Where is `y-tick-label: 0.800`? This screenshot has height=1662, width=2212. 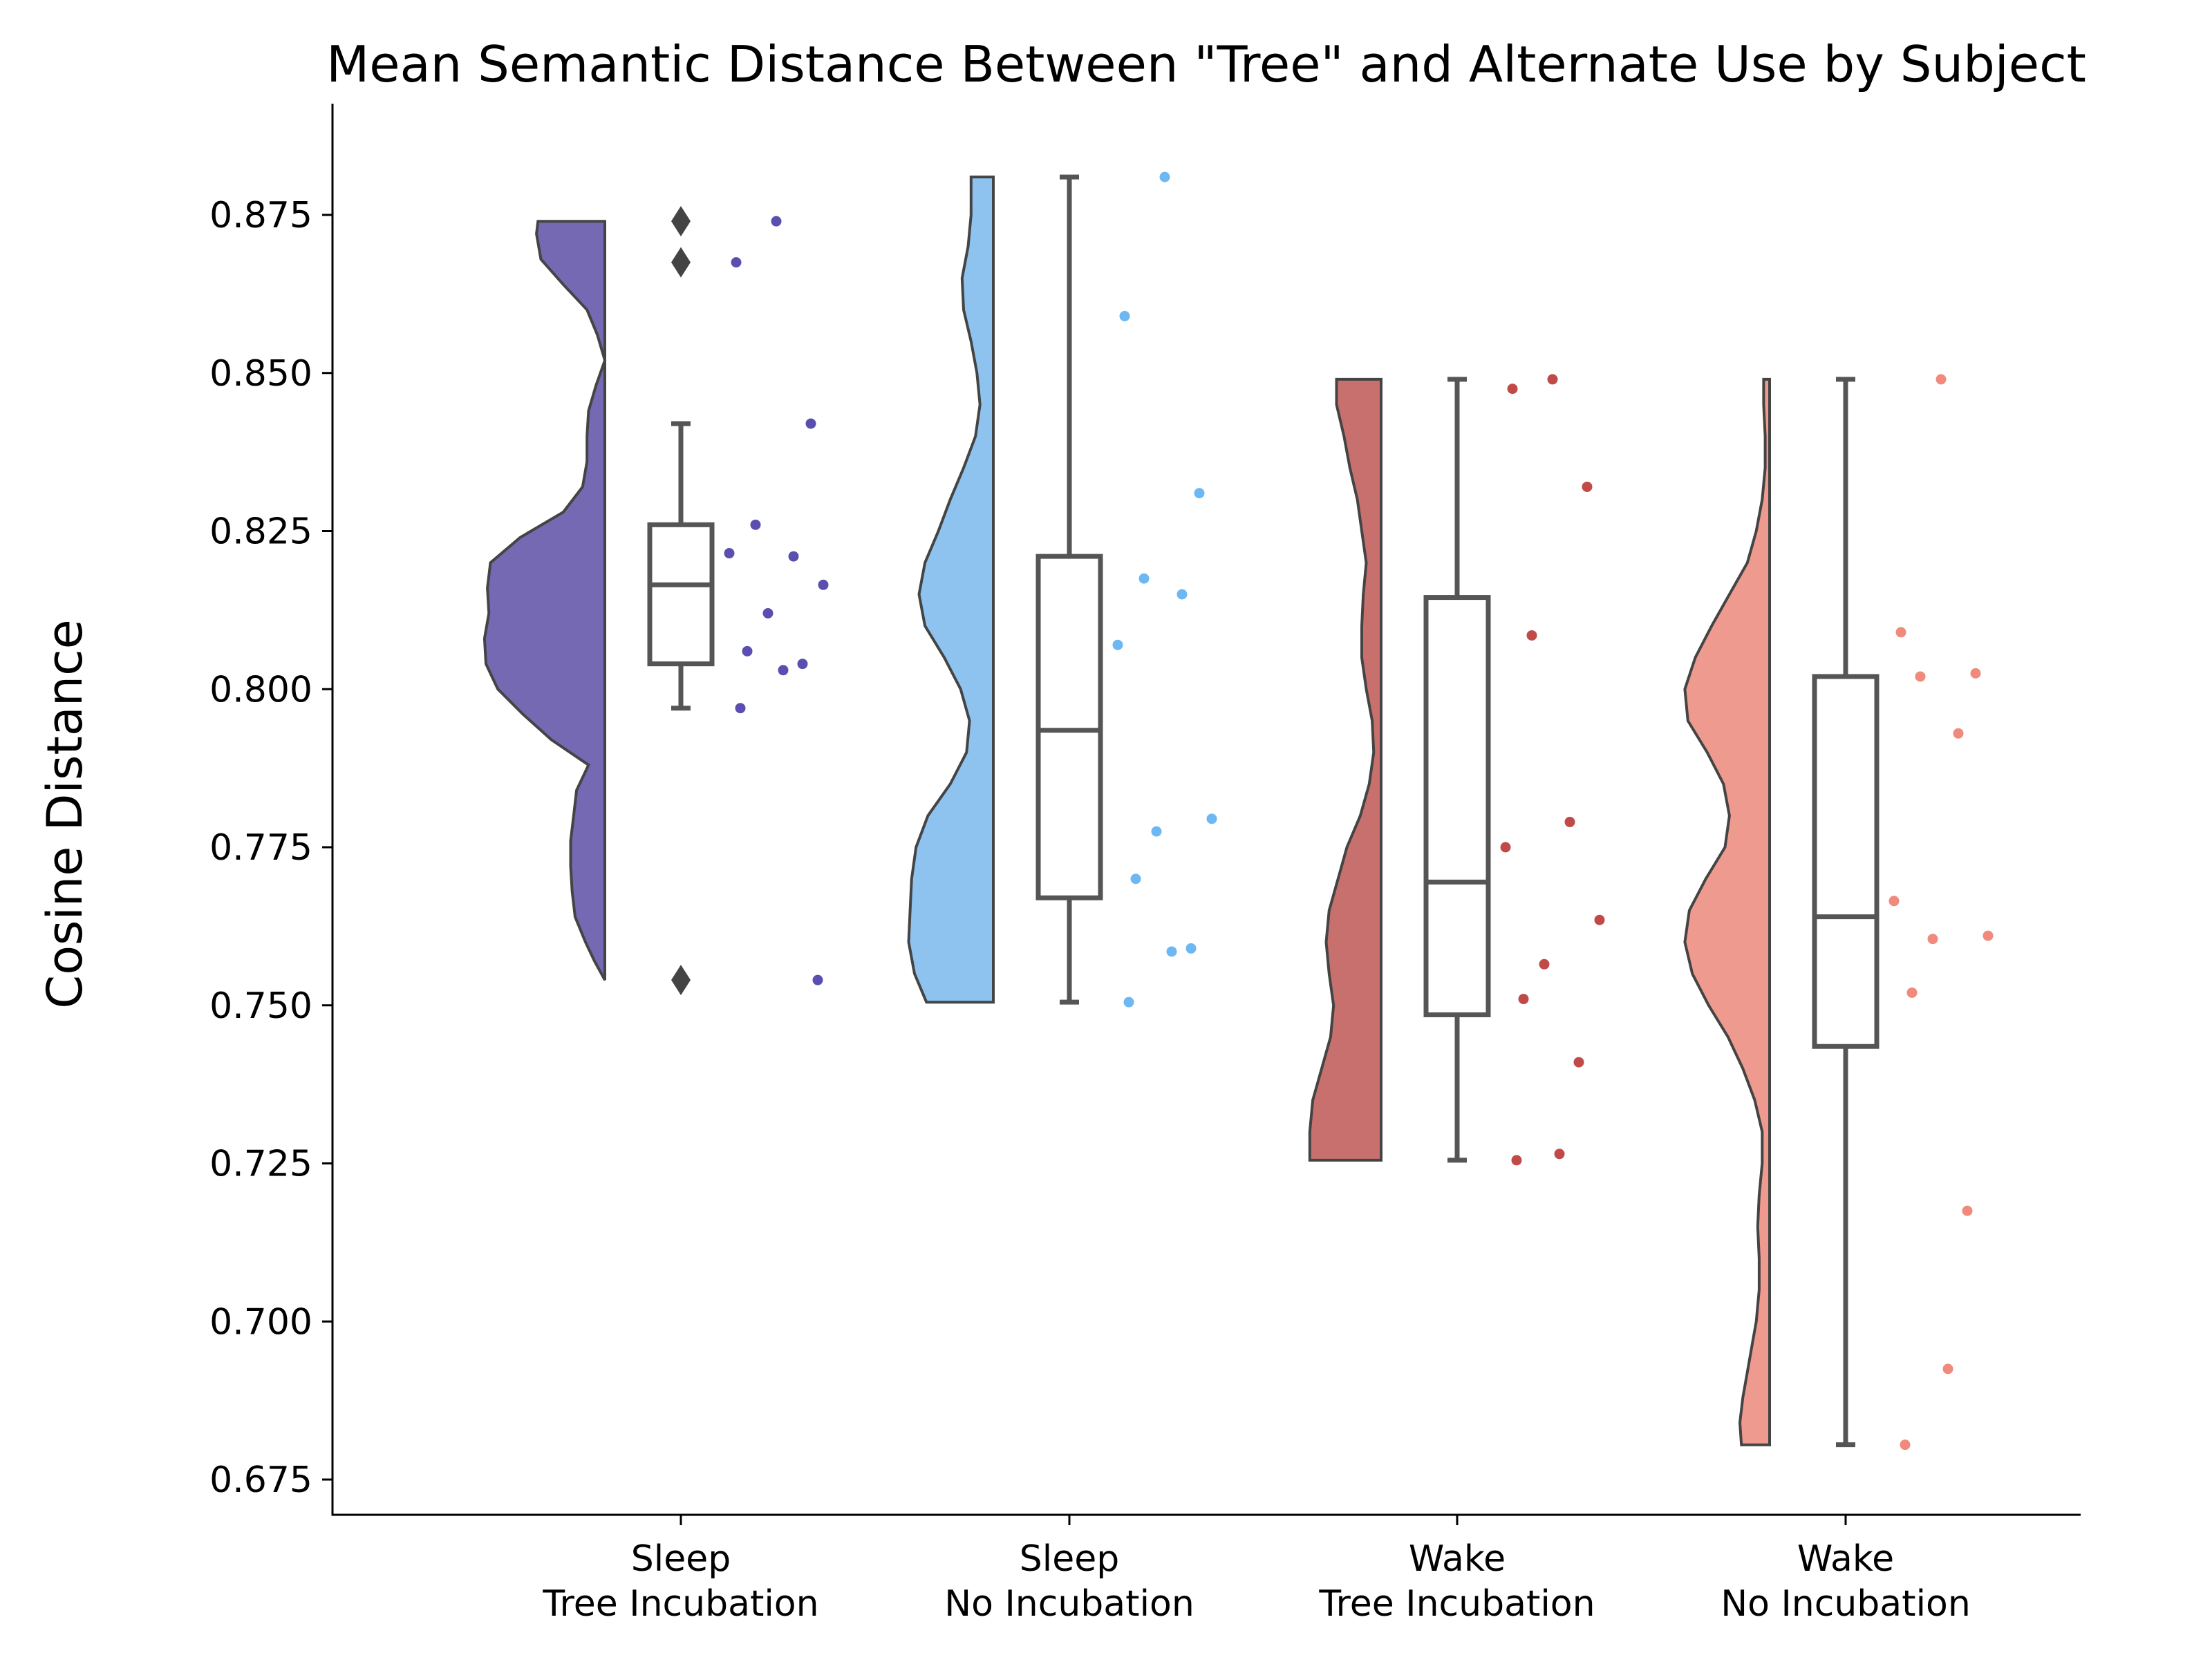 y-tick-label: 0.800 is located at coordinates (260, 689).